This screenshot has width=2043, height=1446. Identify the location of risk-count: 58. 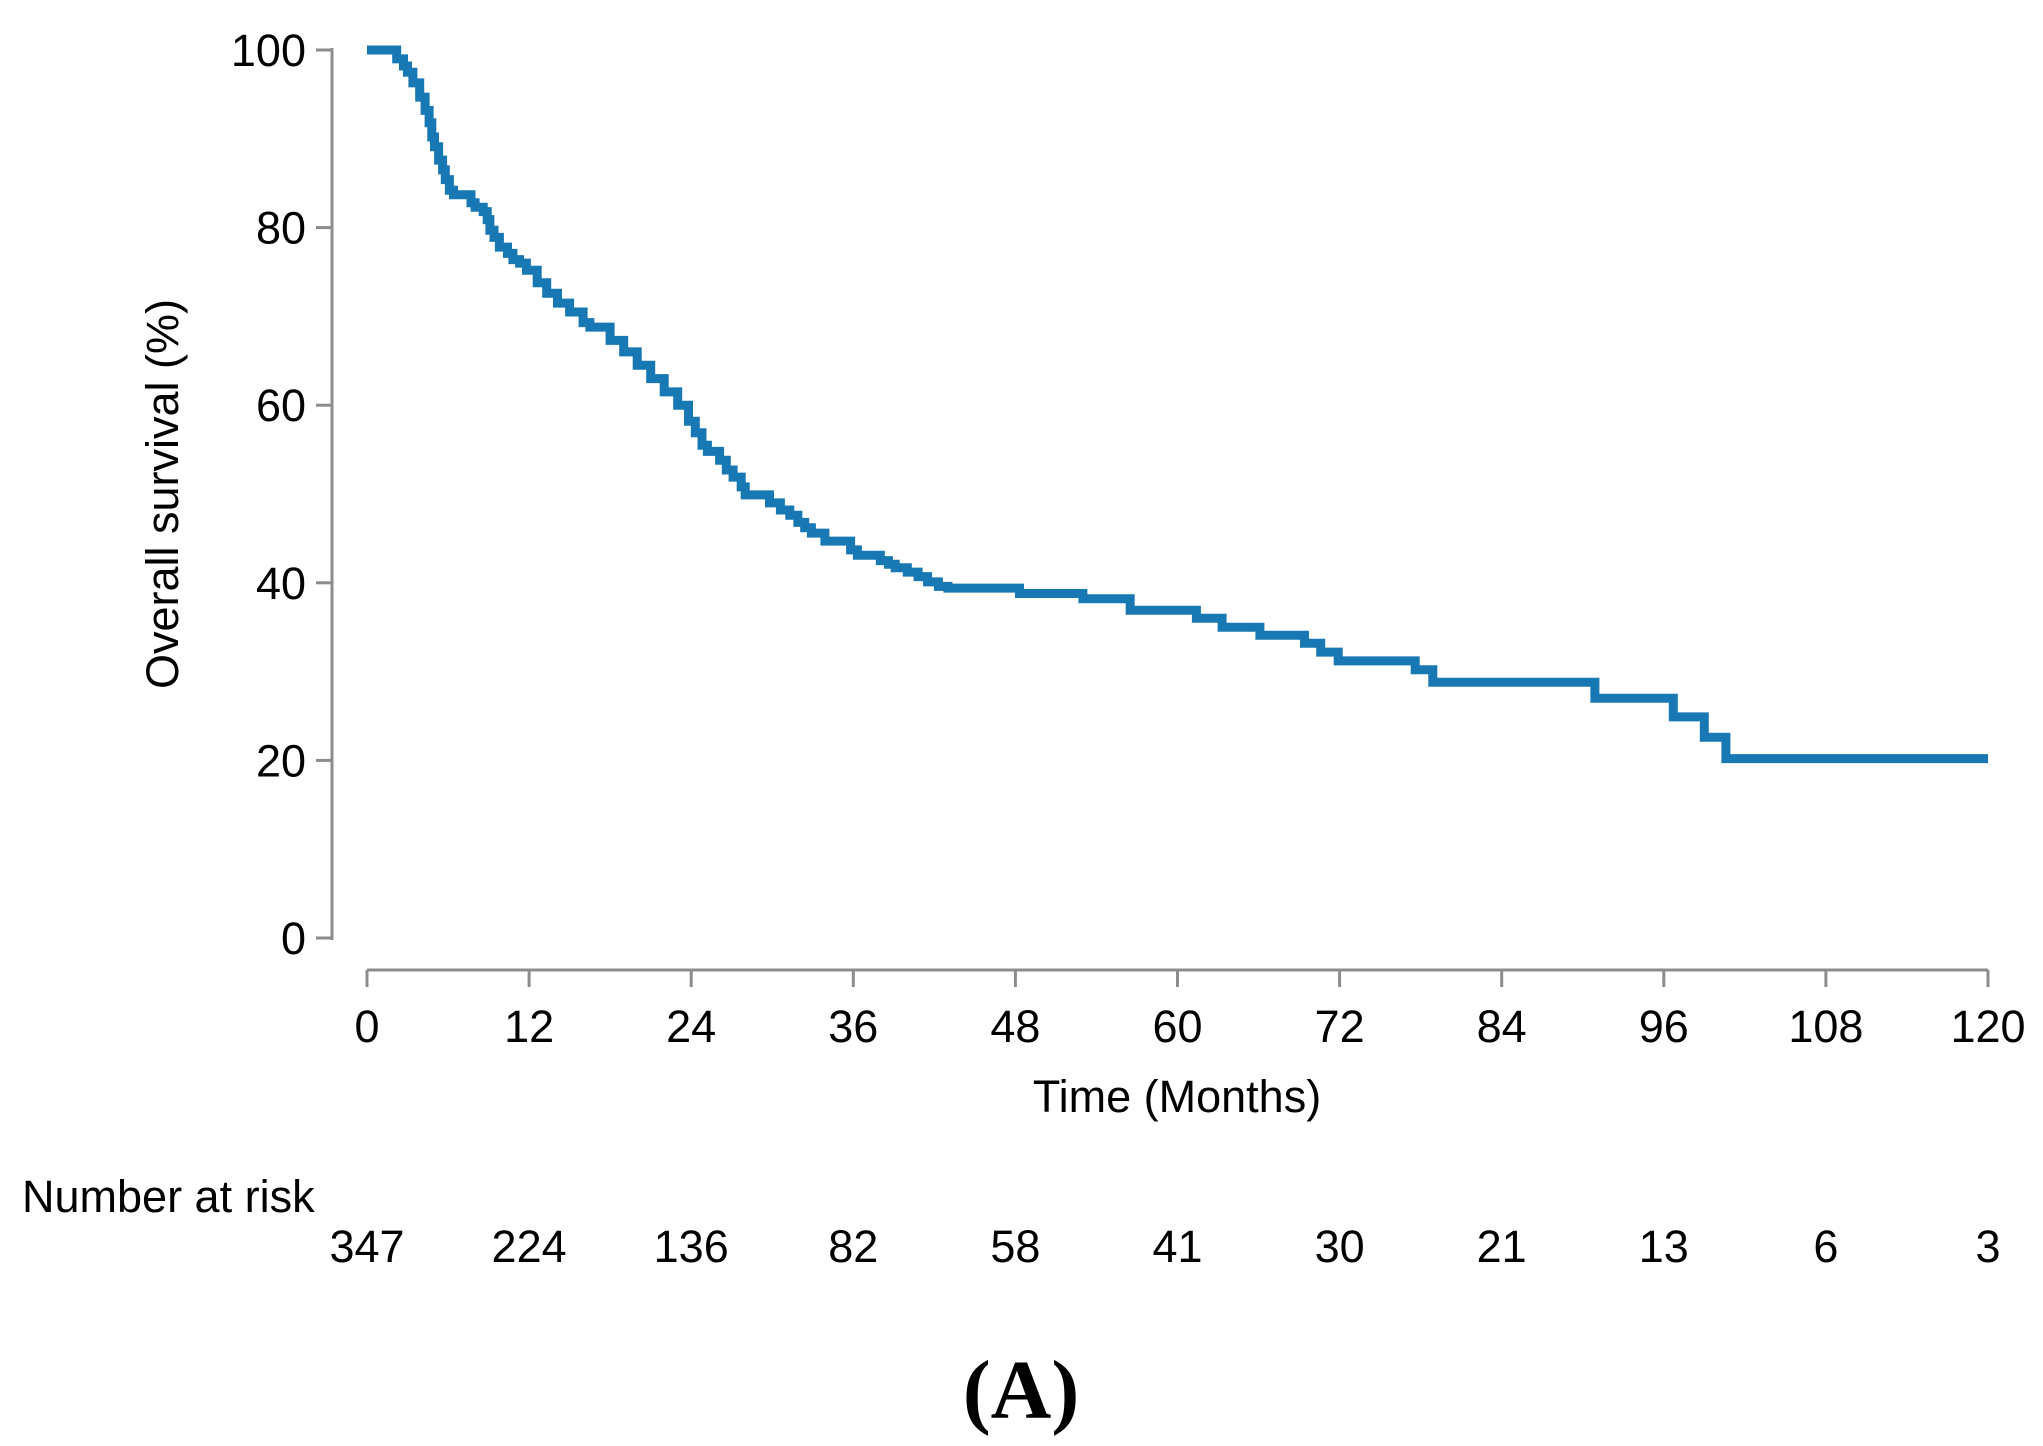
(1015, 1246).